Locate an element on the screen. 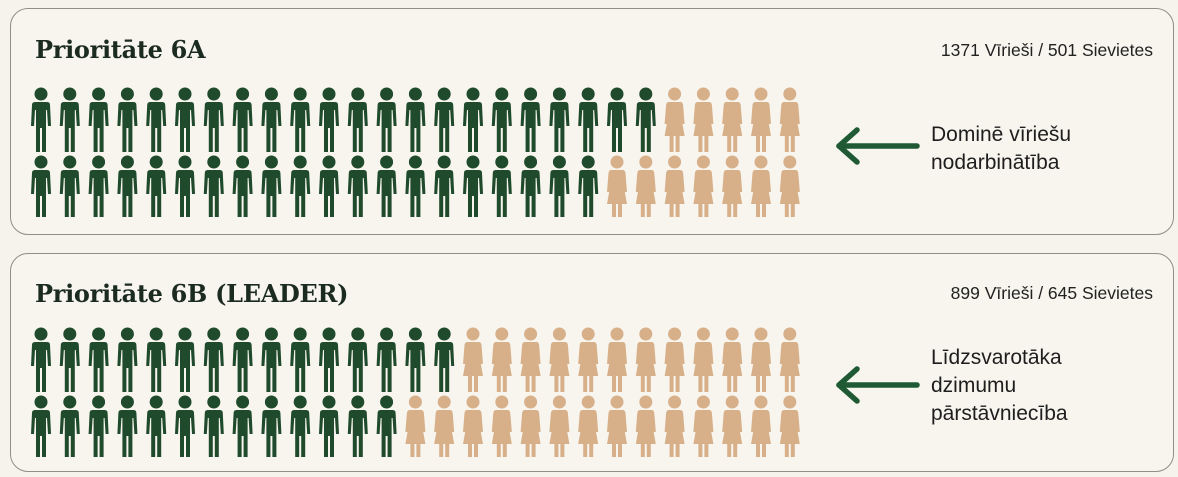  gender-counts: 899 Vīrieši / 645 Sievietes is located at coordinates (1051, 293).